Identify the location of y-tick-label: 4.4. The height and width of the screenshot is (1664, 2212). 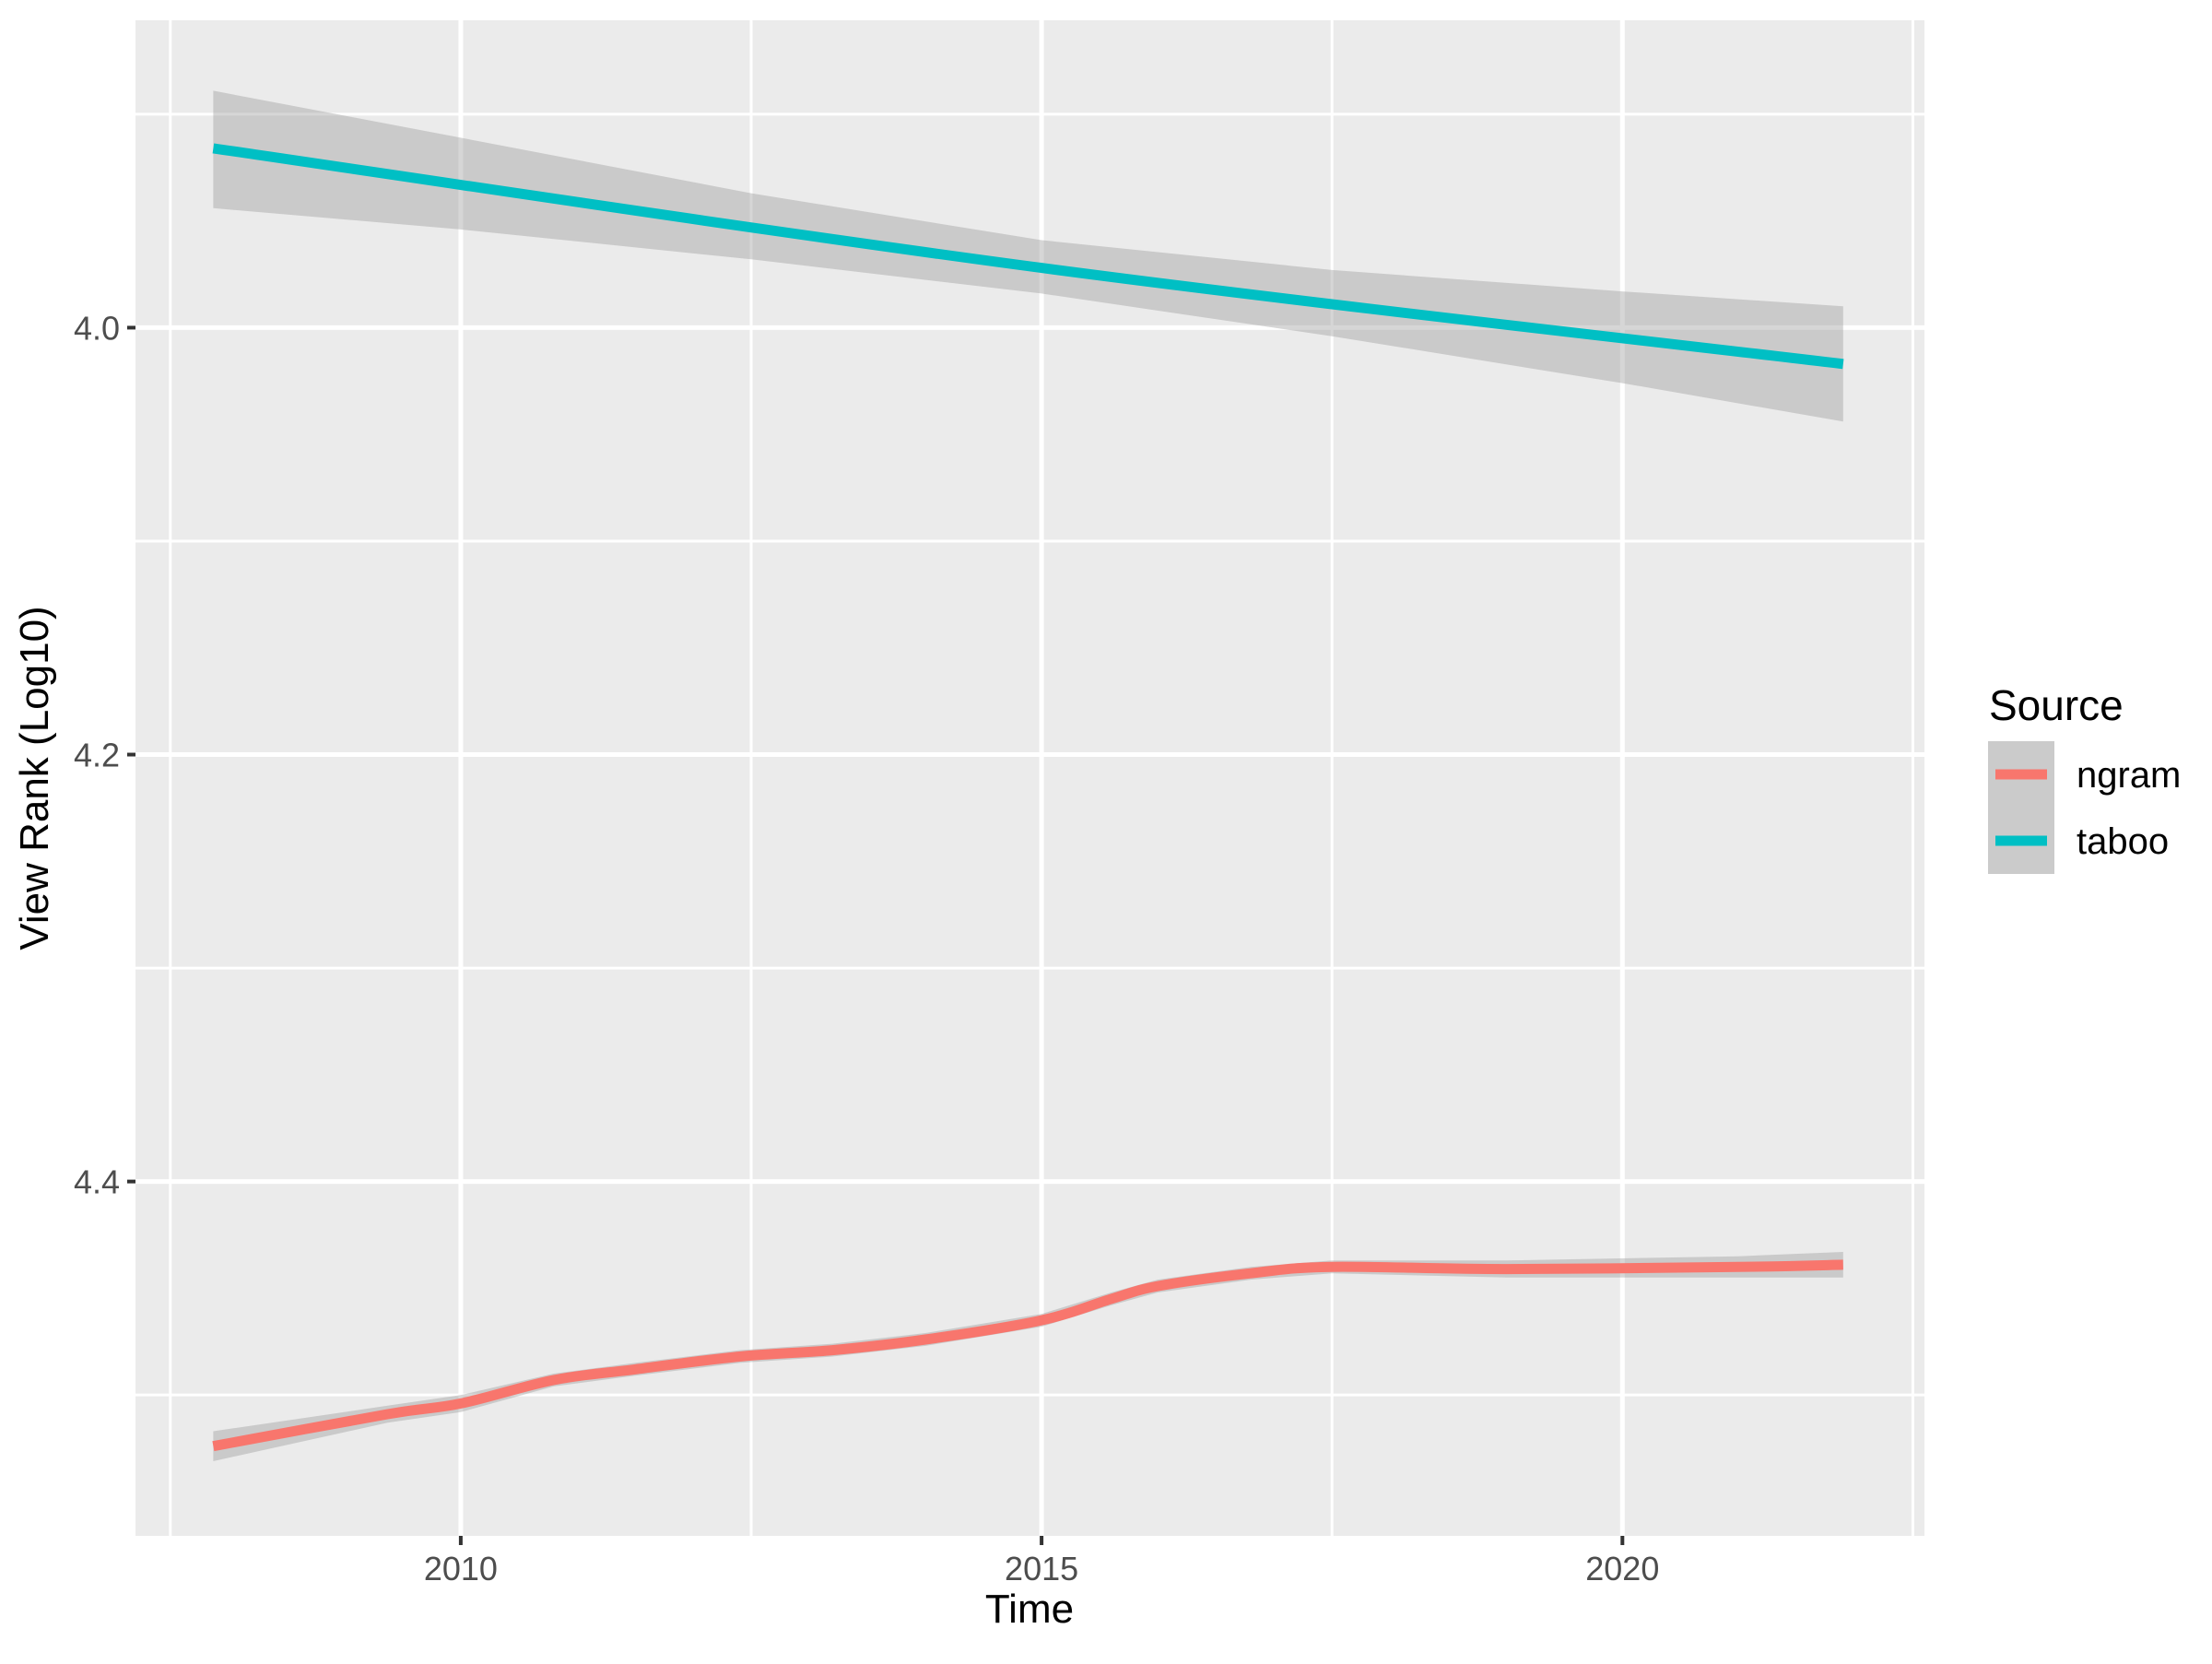
(97, 1182).